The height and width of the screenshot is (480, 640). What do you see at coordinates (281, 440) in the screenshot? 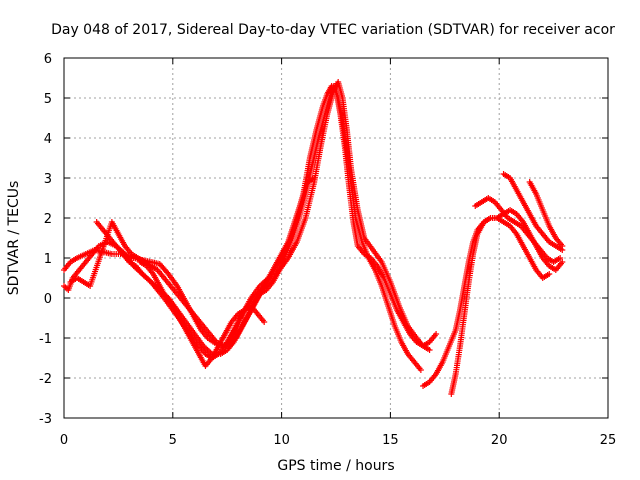
I see `x-tick-label: 10` at bounding box center [281, 440].